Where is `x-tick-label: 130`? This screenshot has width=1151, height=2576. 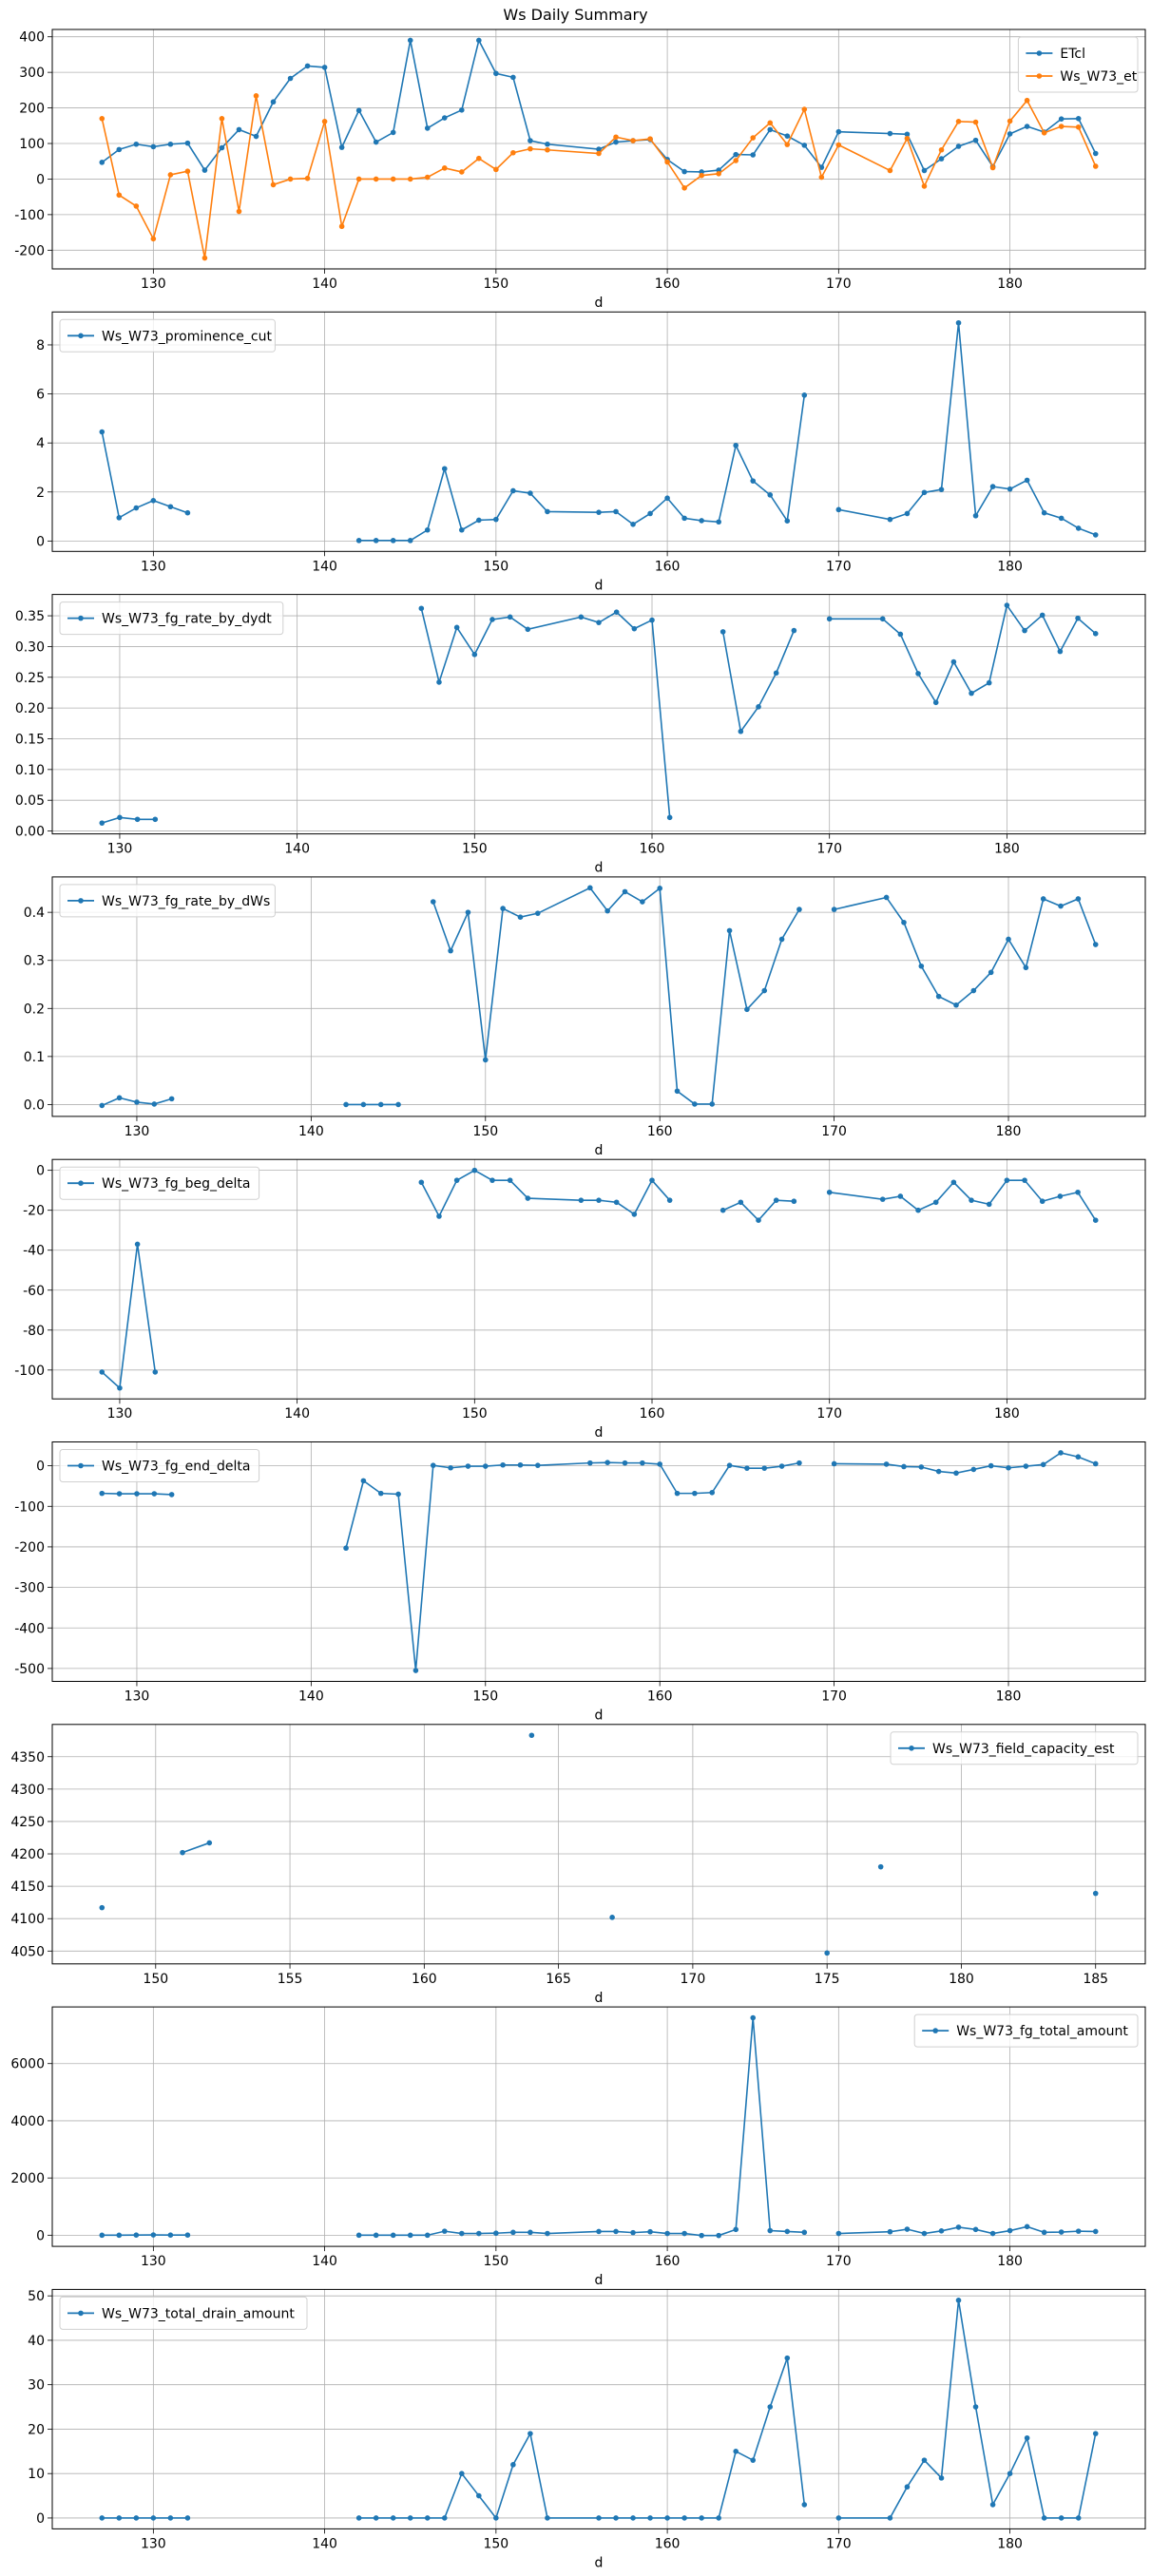 x-tick-label: 130 is located at coordinates (138, 1697).